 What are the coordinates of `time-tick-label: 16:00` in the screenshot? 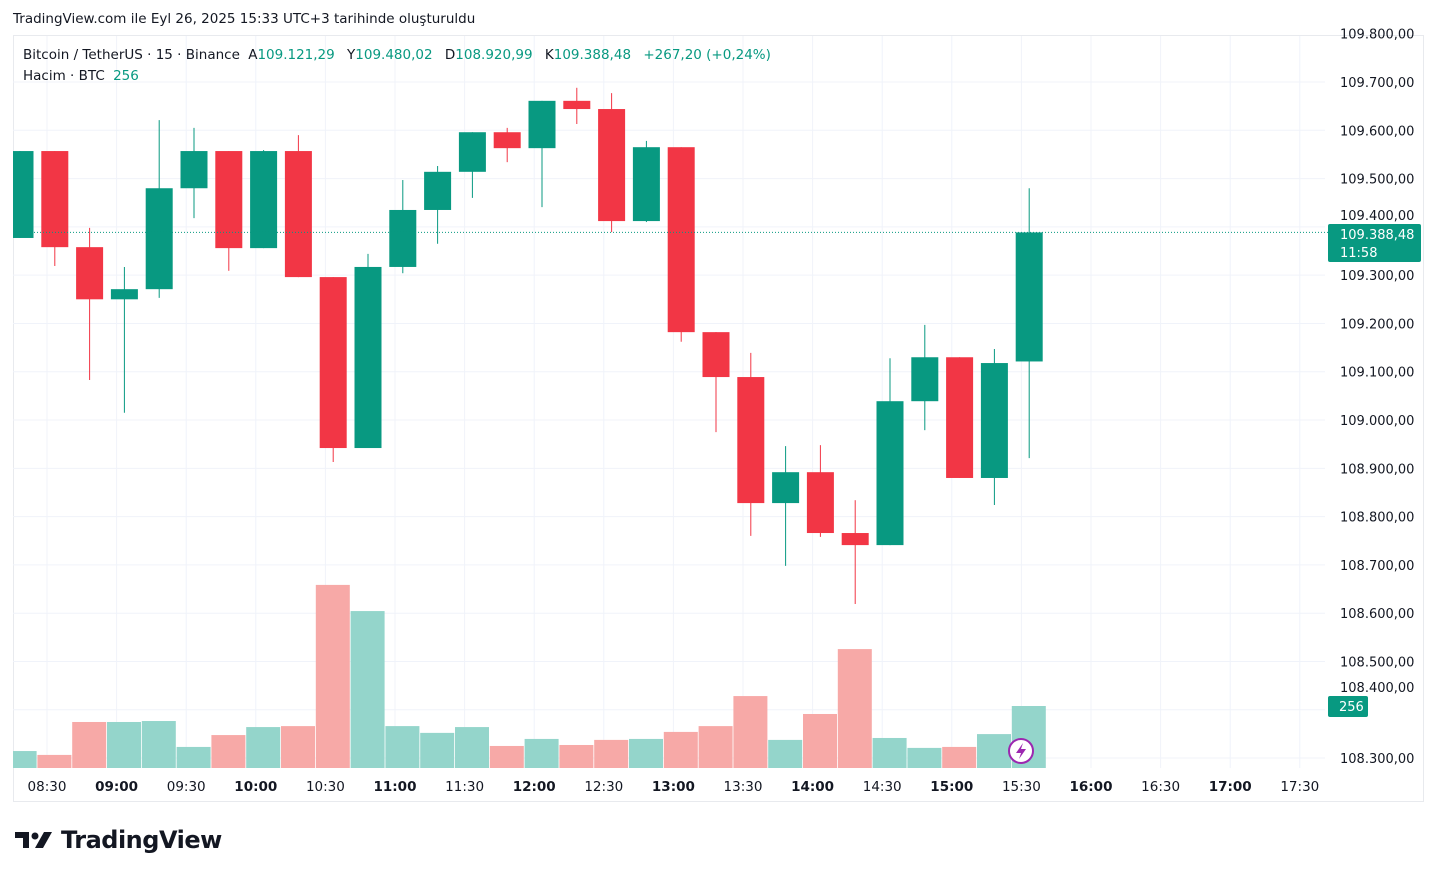 It's located at (1091, 787).